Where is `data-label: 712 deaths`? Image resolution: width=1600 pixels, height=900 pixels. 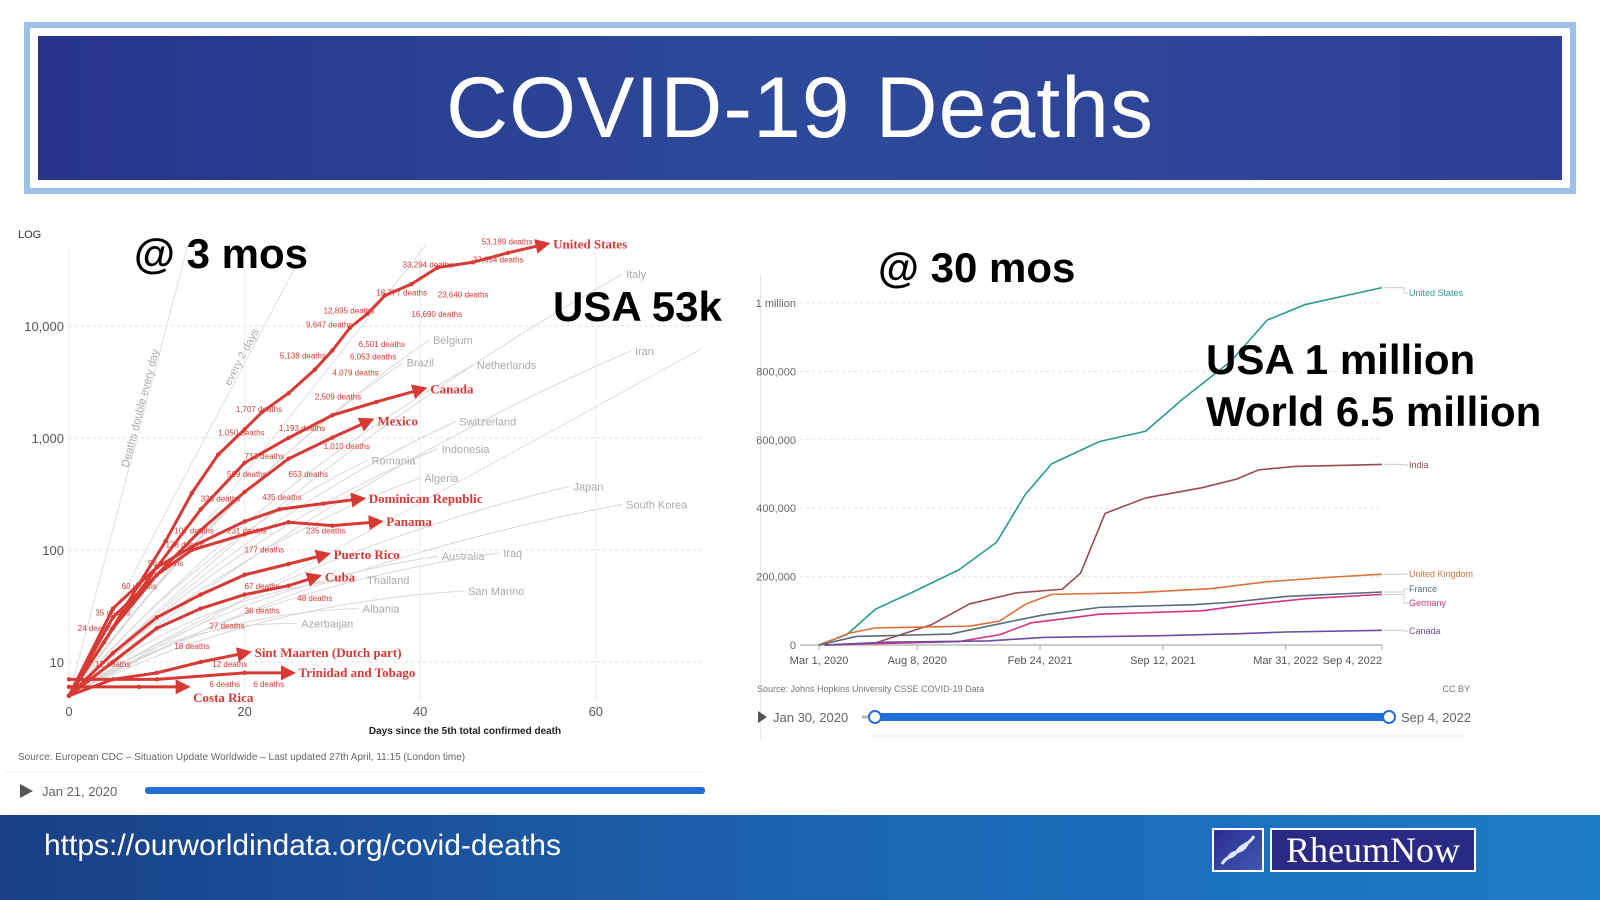
data-label: 712 deaths is located at coordinates (265, 456).